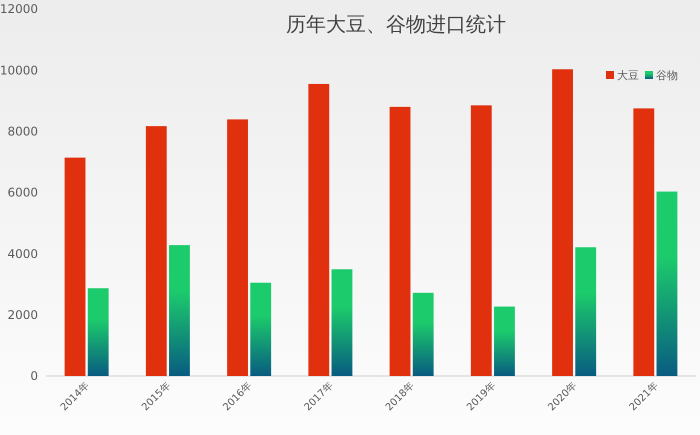 The image size is (700, 435). I want to click on y-tick-label: 4000, so click(22, 253).